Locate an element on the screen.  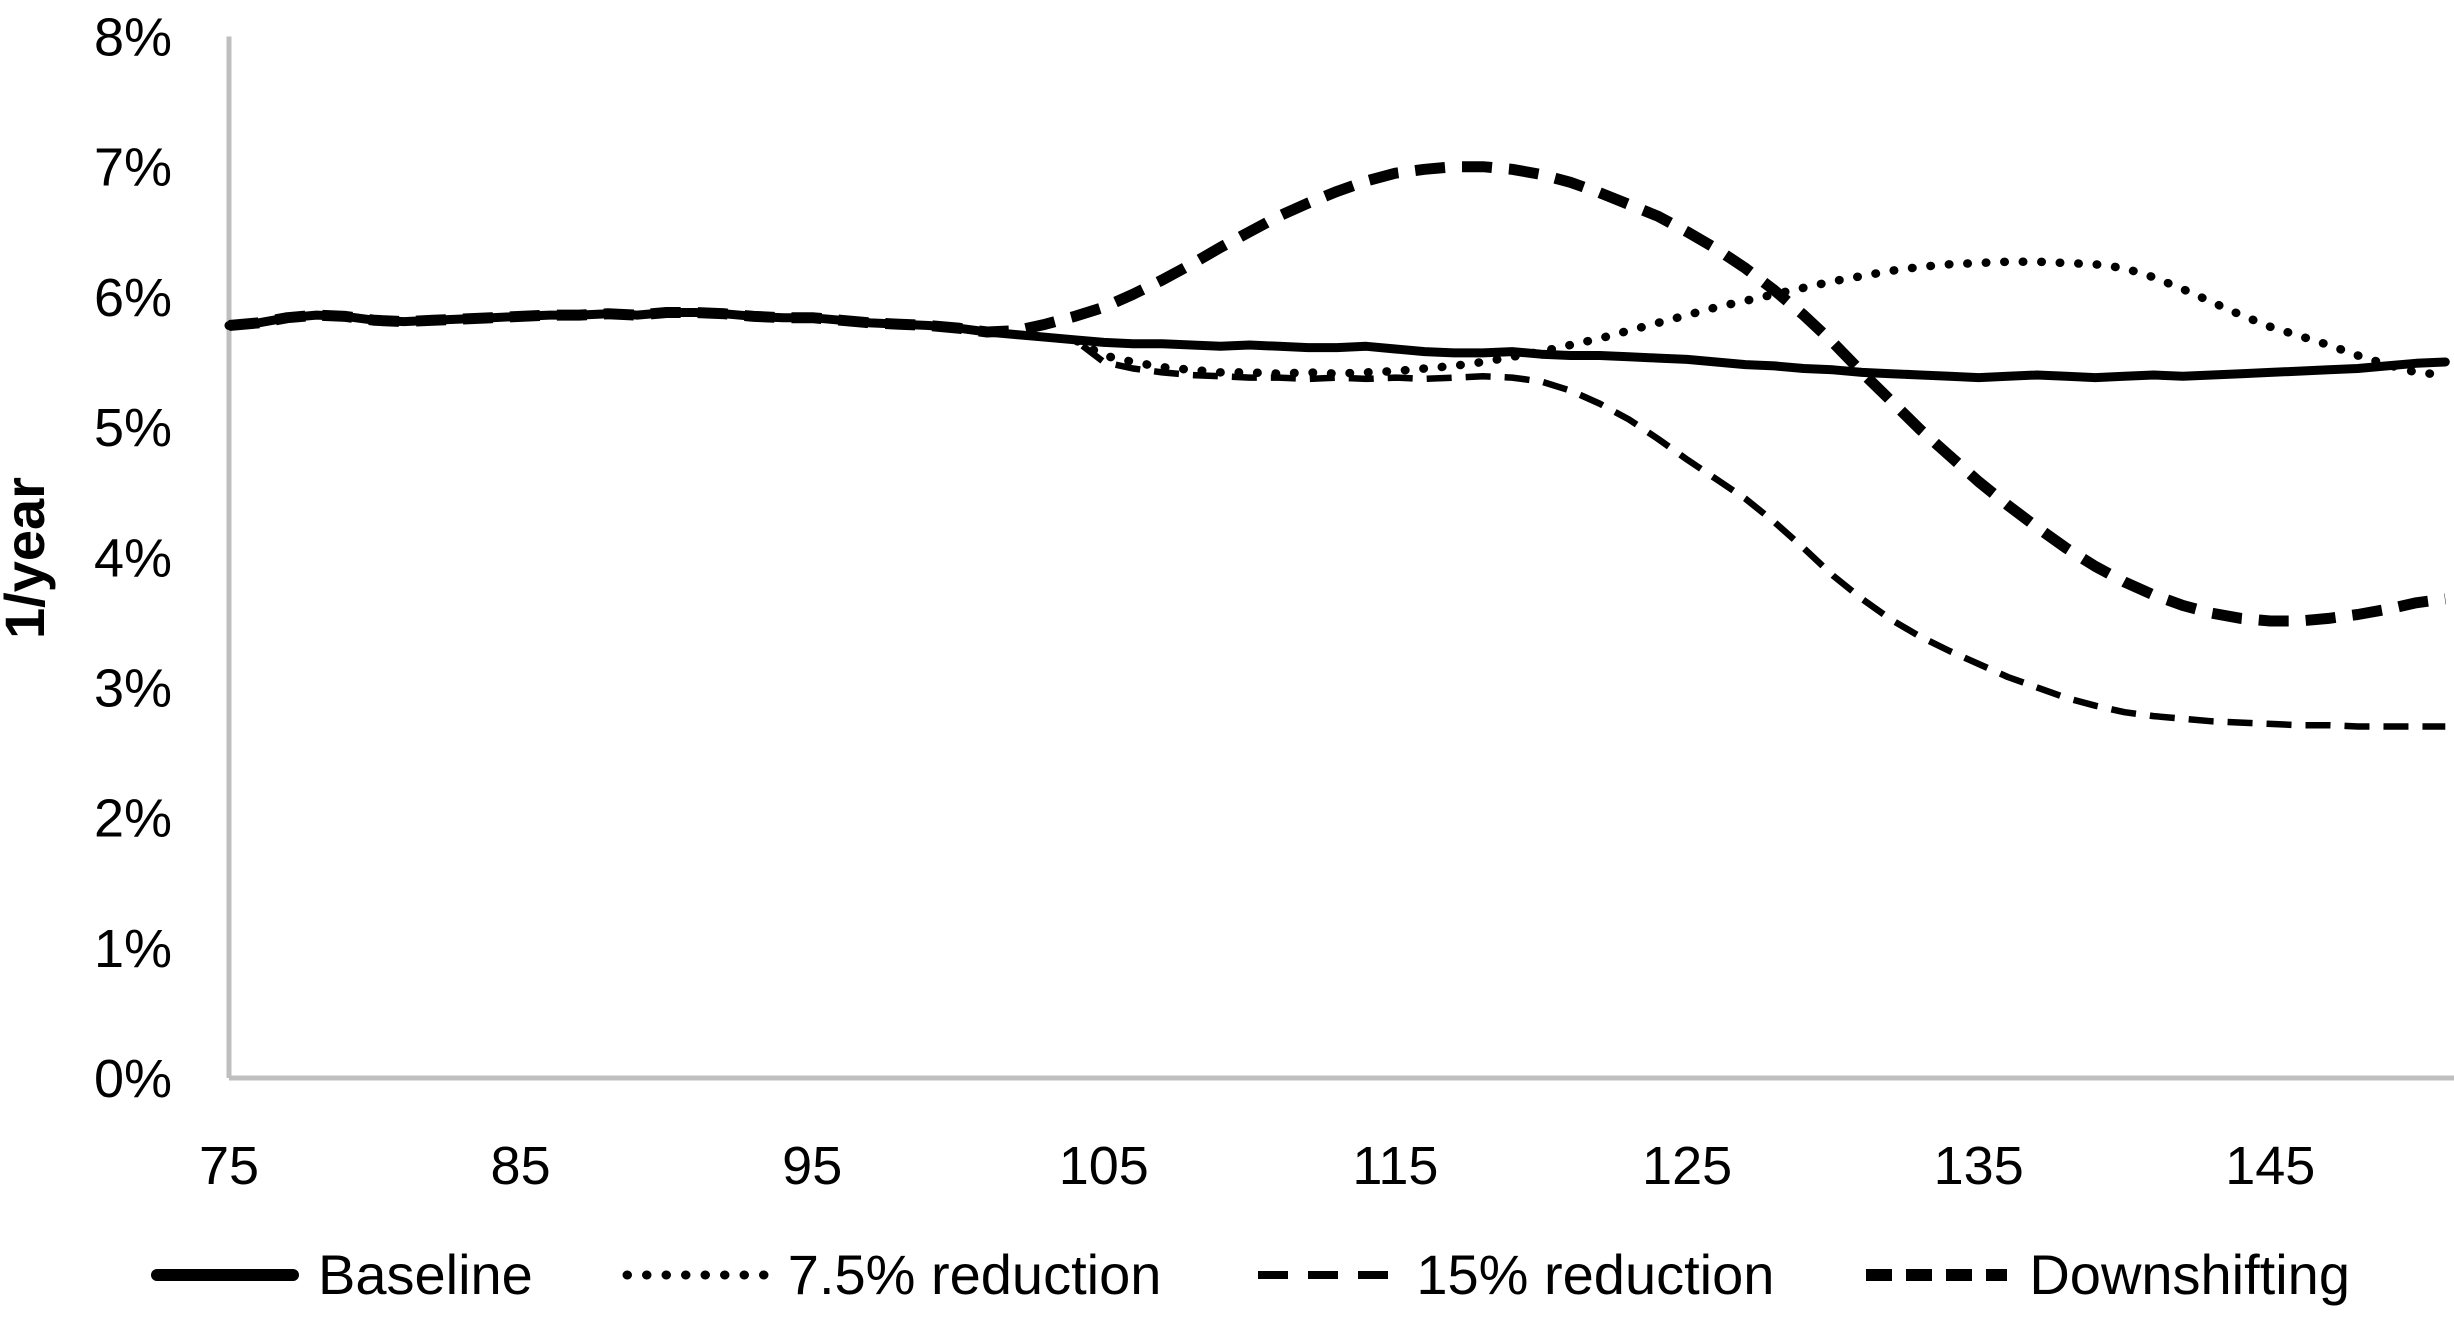
y-tick-label: 2% is located at coordinates (133, 819).